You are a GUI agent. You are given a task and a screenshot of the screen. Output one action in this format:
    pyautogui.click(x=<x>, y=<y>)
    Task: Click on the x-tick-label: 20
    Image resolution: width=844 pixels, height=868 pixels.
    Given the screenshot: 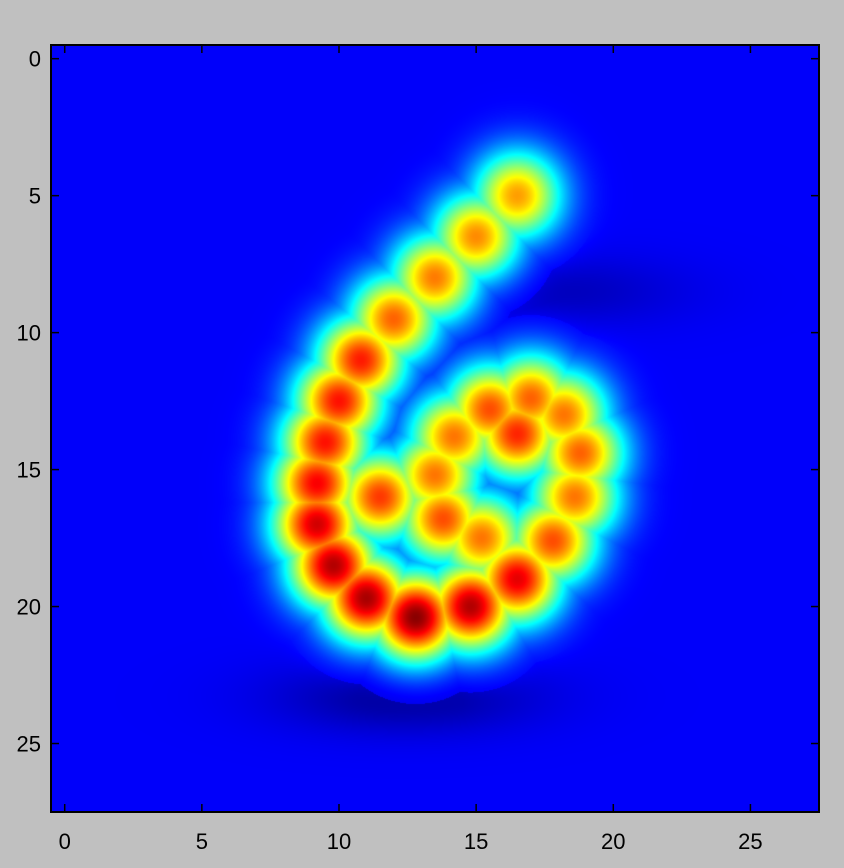 What is the action you would take?
    pyautogui.click(x=613, y=841)
    